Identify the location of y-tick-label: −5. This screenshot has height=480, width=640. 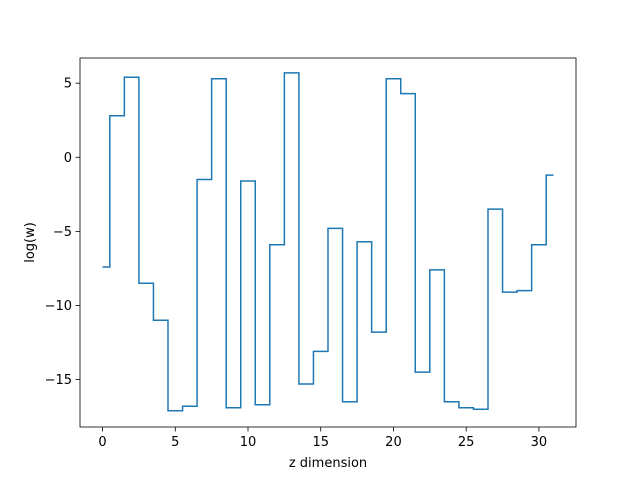
(62, 232).